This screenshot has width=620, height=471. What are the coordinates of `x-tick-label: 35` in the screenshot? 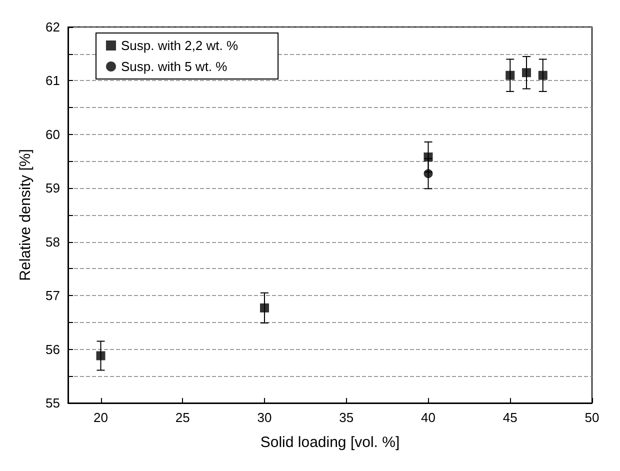 It's located at (346, 417).